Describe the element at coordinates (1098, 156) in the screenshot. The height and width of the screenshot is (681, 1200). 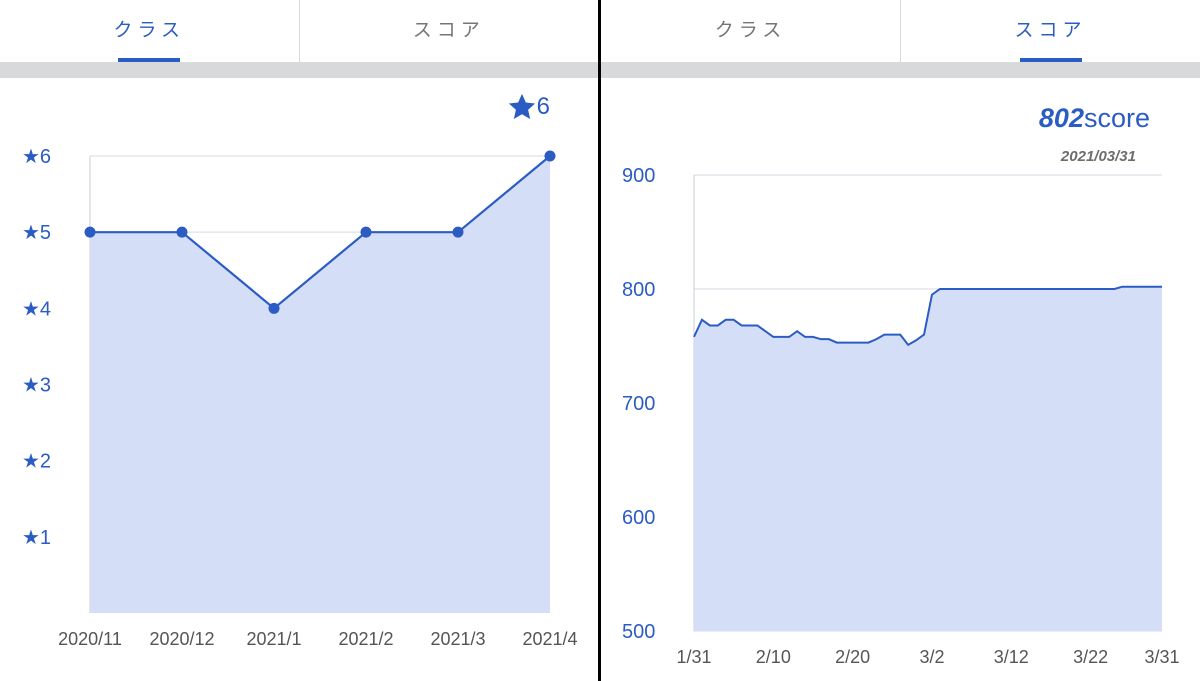
I see `current-score-date: 2021/03/31` at that location.